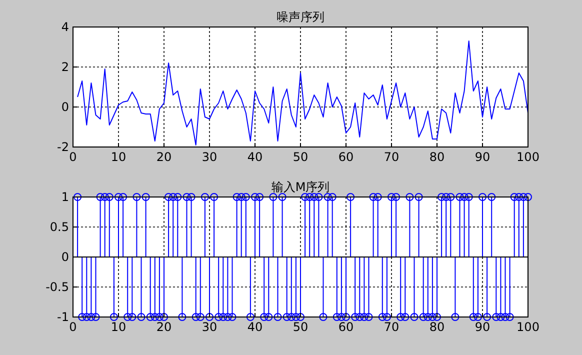  I want to click on y-tick-label: 2, so click(65, 67).